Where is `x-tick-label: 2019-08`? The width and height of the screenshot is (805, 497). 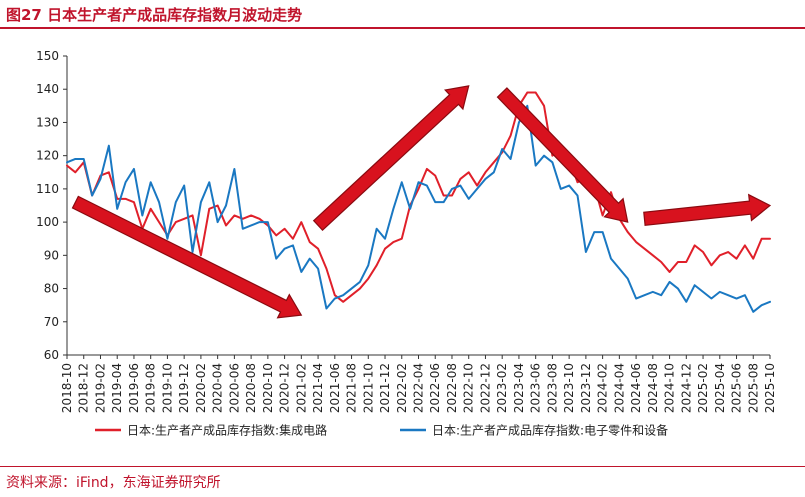 x-tick-label: 2019-08 is located at coordinates (151, 388).